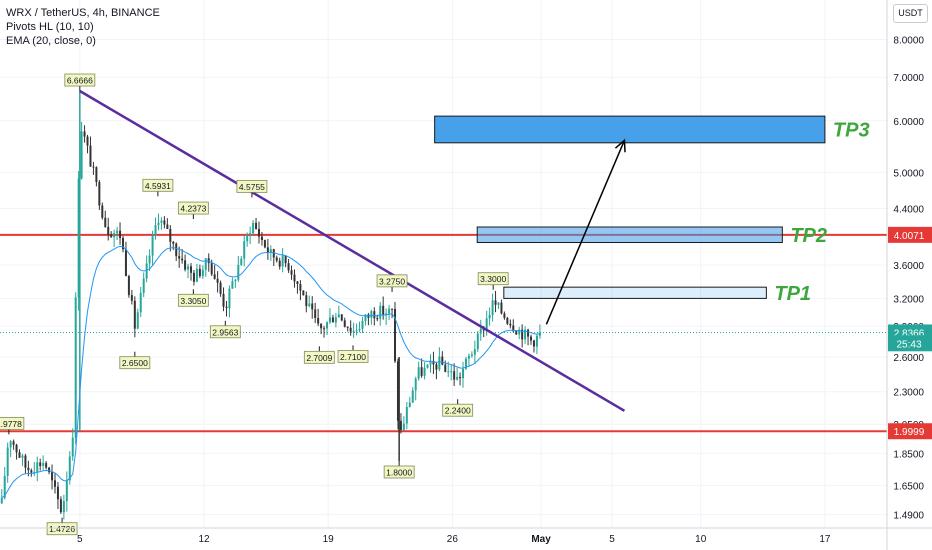 This screenshot has width=932, height=550. What do you see at coordinates (825, 539) in the screenshot?
I see `x-tick-label: 17` at bounding box center [825, 539].